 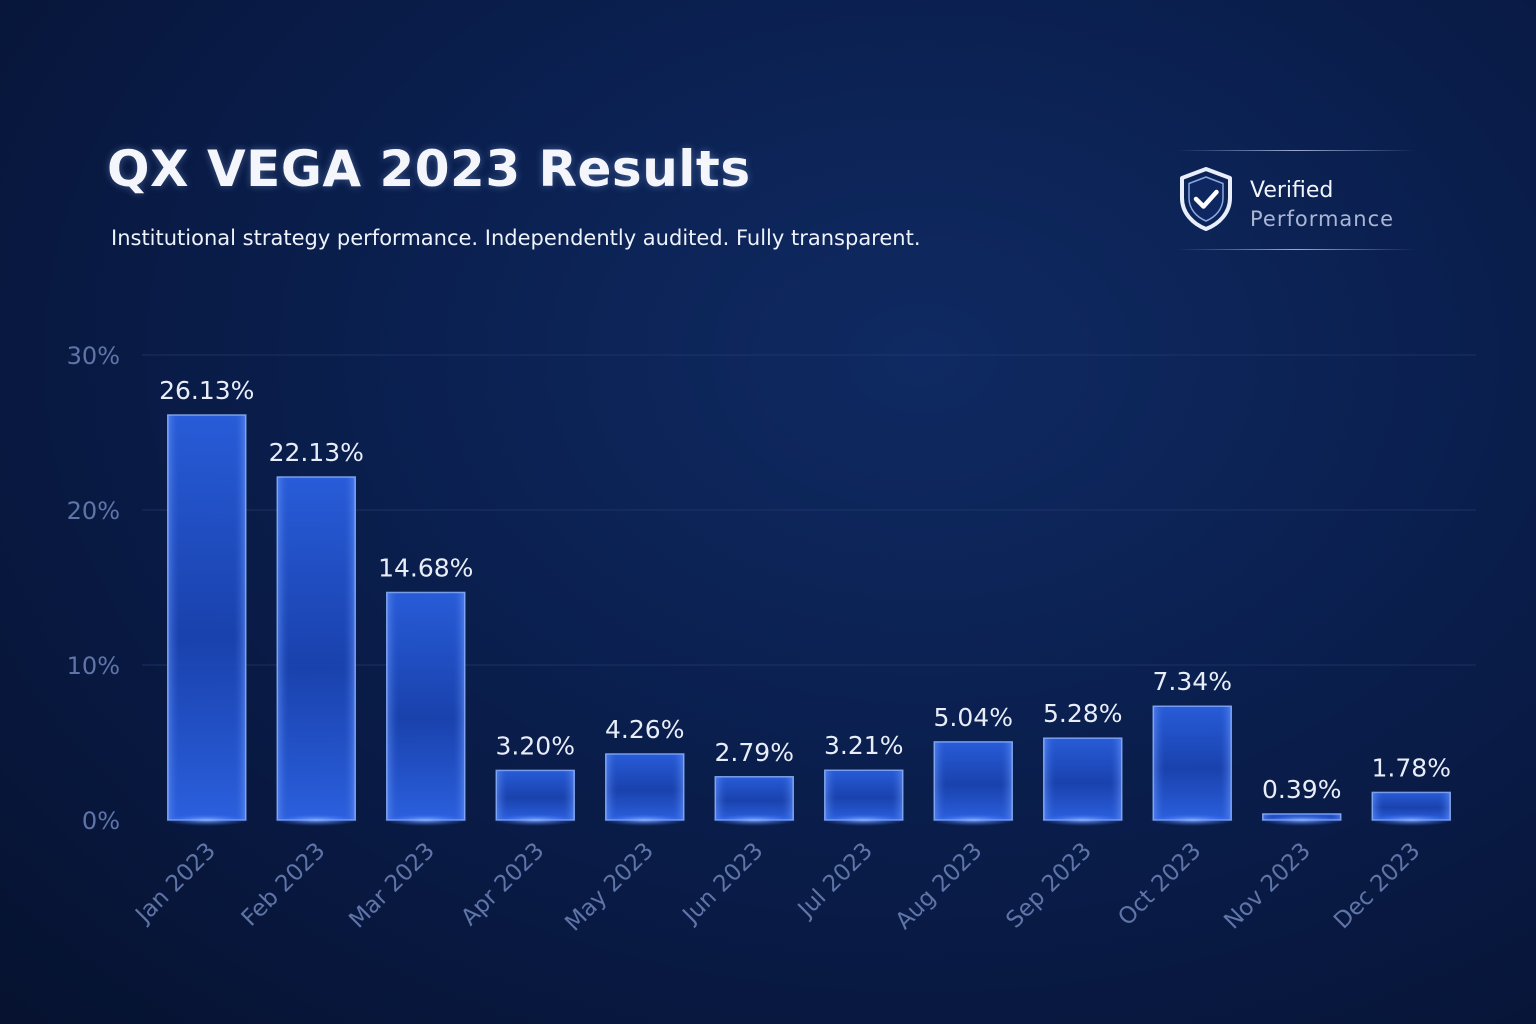 I want to click on verified-badge: Verified Performance, so click(x=1296, y=201).